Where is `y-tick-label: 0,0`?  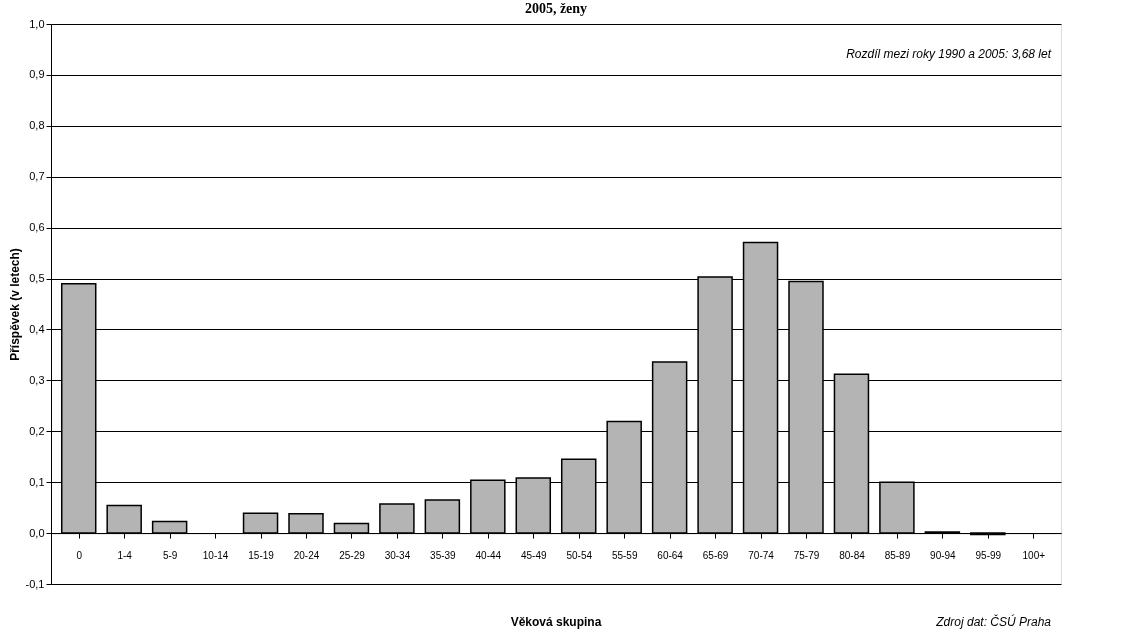
y-tick-label: 0,0 is located at coordinates (37, 532).